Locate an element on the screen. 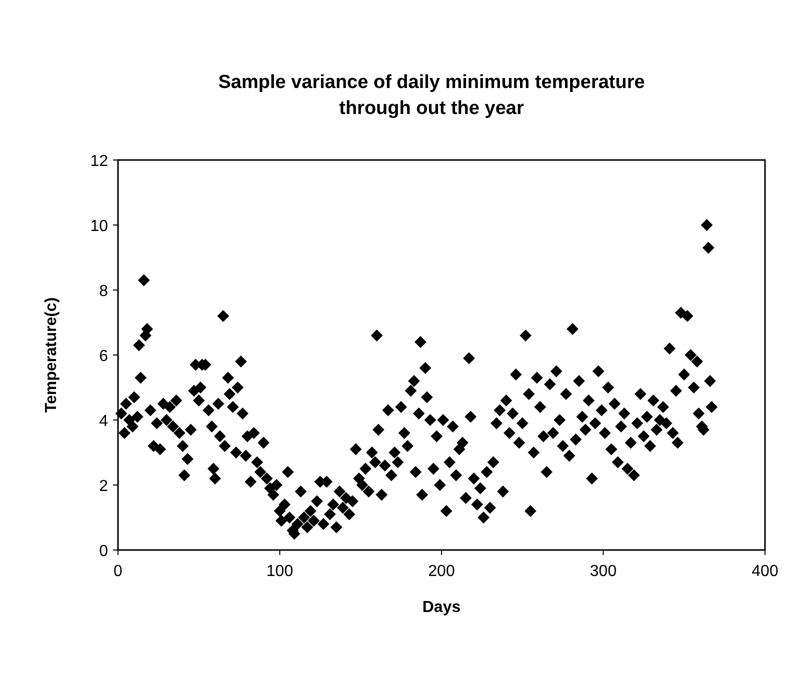  x-tick-label: 100 is located at coordinates (280, 571).